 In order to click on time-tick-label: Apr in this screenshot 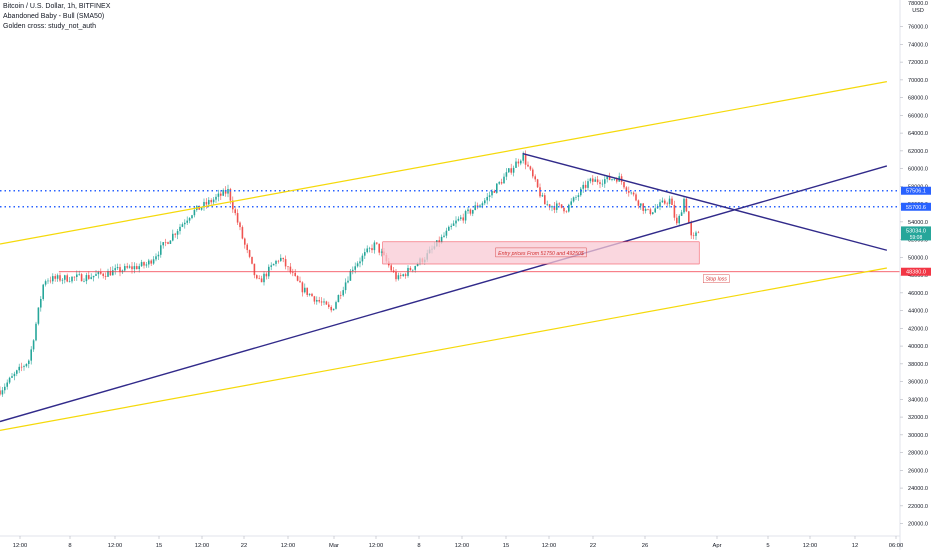, I will do `click(716, 546)`.